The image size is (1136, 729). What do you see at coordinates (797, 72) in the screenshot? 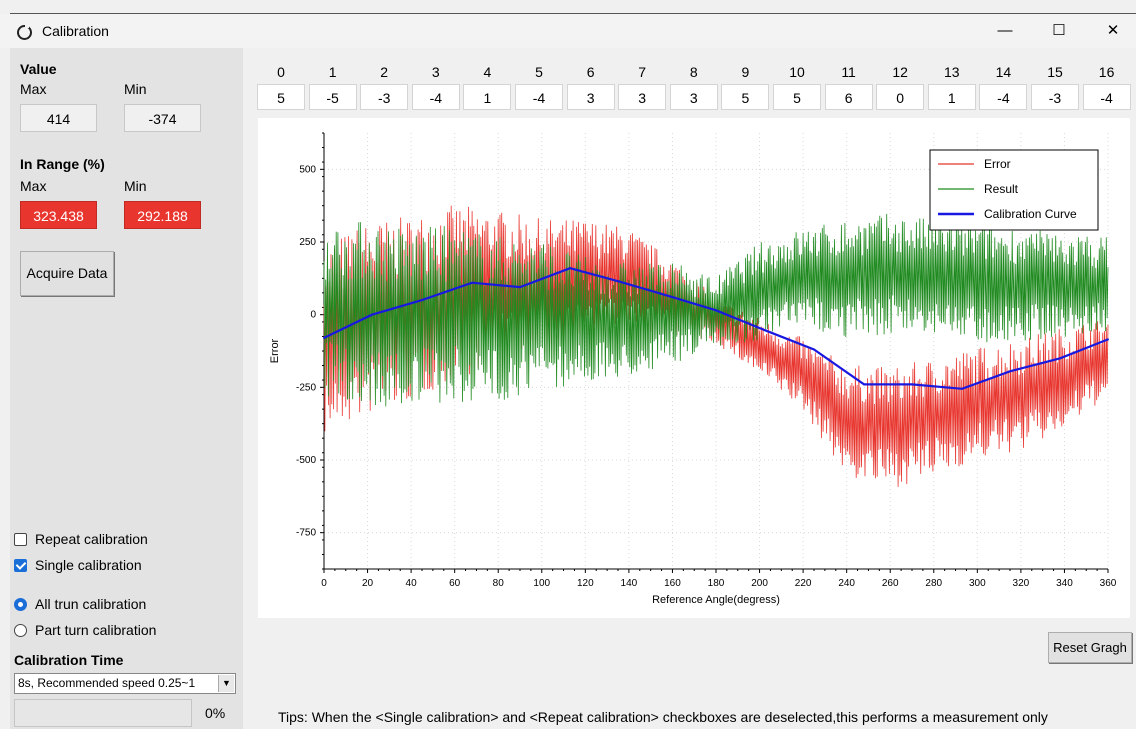
I see `channel-index-10: 10` at bounding box center [797, 72].